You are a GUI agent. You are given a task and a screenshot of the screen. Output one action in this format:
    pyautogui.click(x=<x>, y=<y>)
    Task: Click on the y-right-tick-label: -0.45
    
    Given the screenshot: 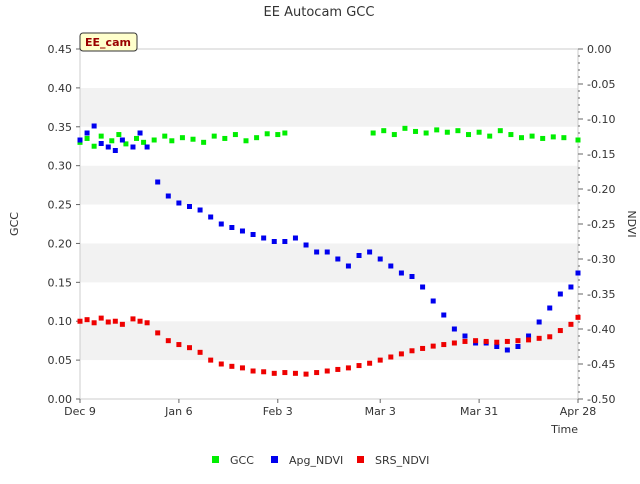 What is the action you would take?
    pyautogui.click(x=601, y=364)
    